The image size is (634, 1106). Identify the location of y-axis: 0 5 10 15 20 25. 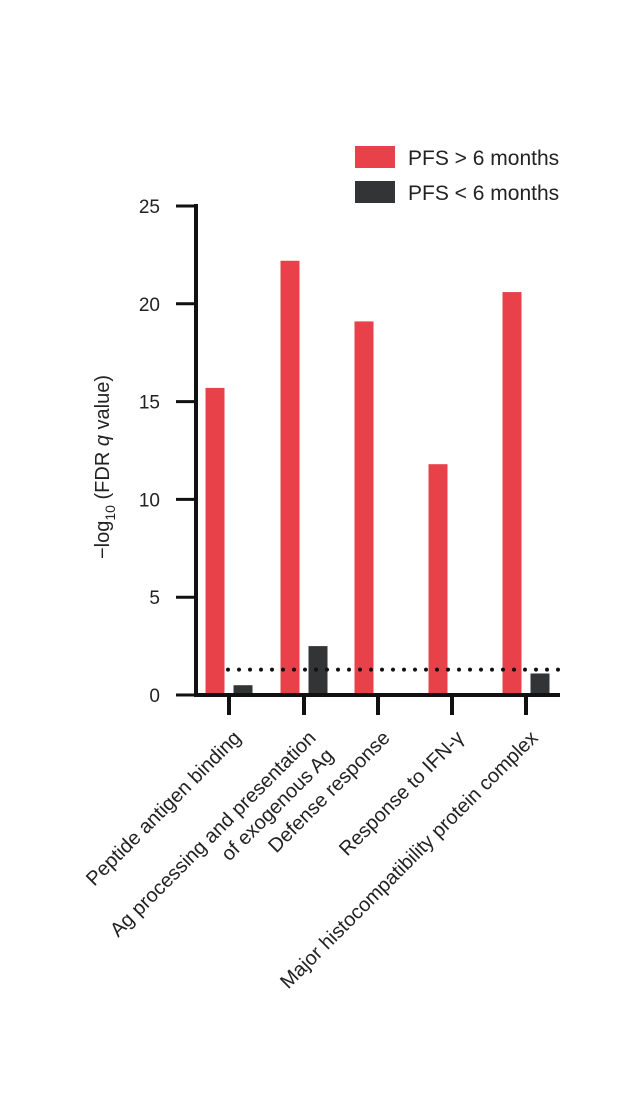
(168, 452).